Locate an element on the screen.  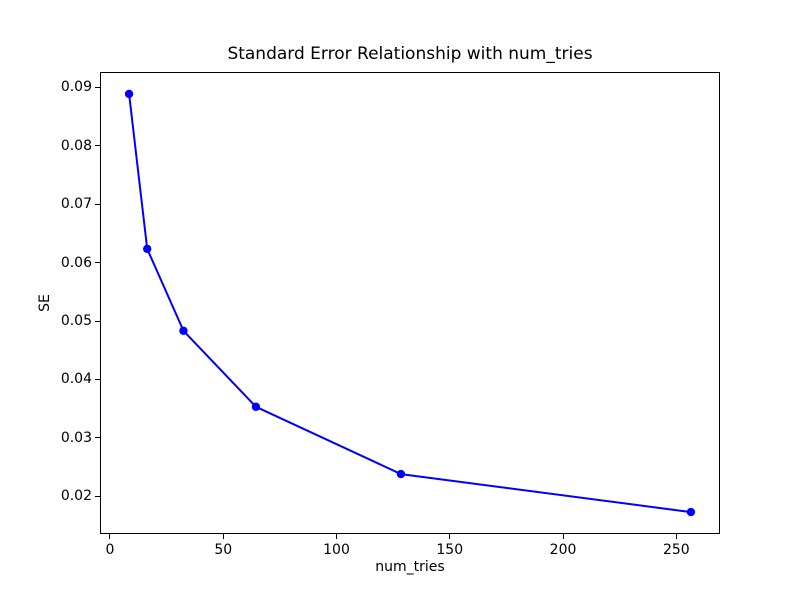
x-tick-label: 0 is located at coordinates (110, 550).